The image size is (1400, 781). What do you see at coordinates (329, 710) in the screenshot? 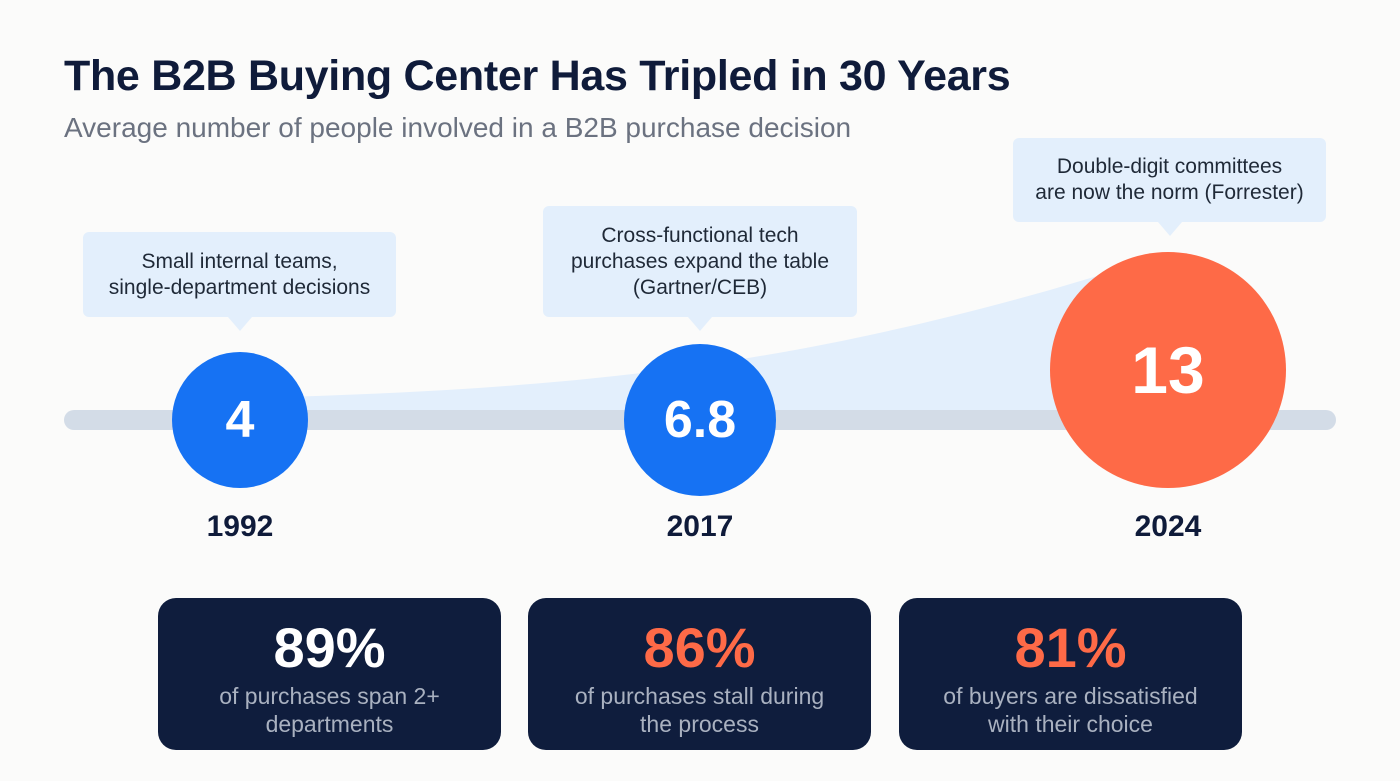
I see `stat-description: of purchases span 2+ departments` at bounding box center [329, 710].